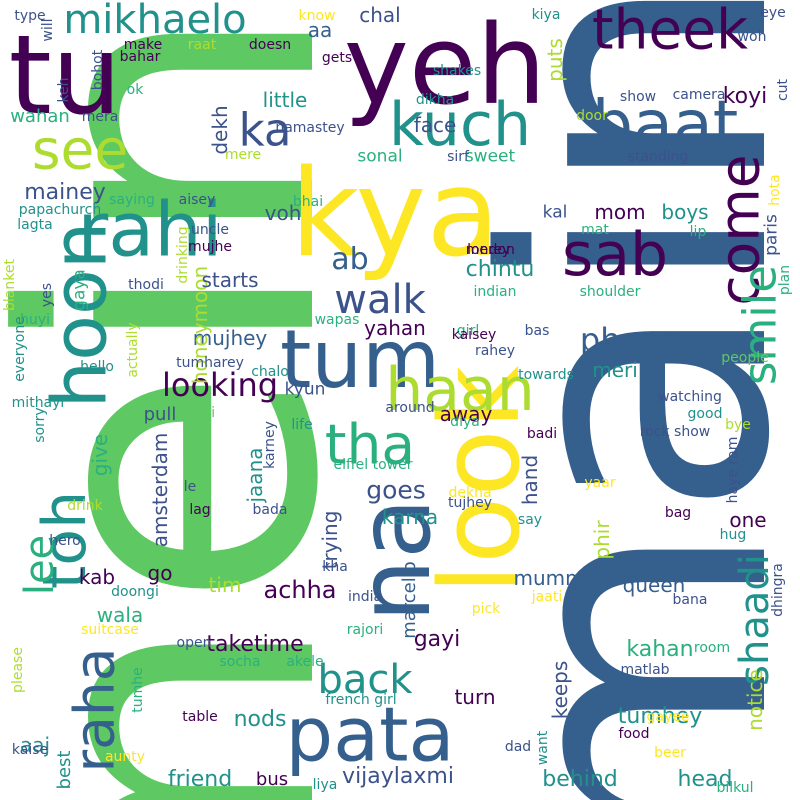  I want to click on word-show: show, so click(638, 97).